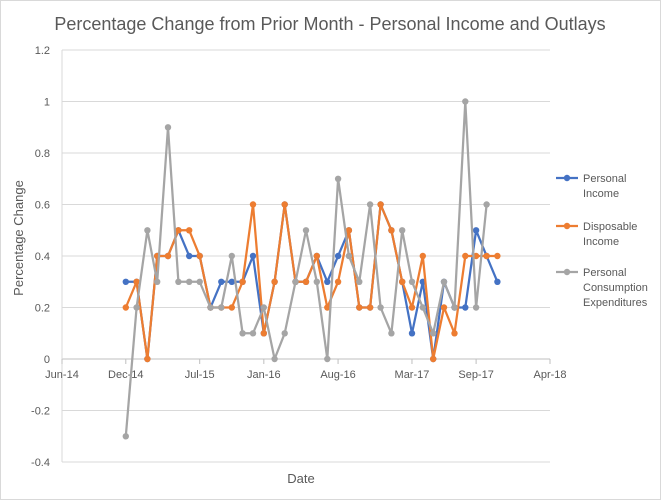 This screenshot has height=500, width=661. What do you see at coordinates (42, 309) in the screenshot?
I see `y-tick-label: 0.2` at bounding box center [42, 309].